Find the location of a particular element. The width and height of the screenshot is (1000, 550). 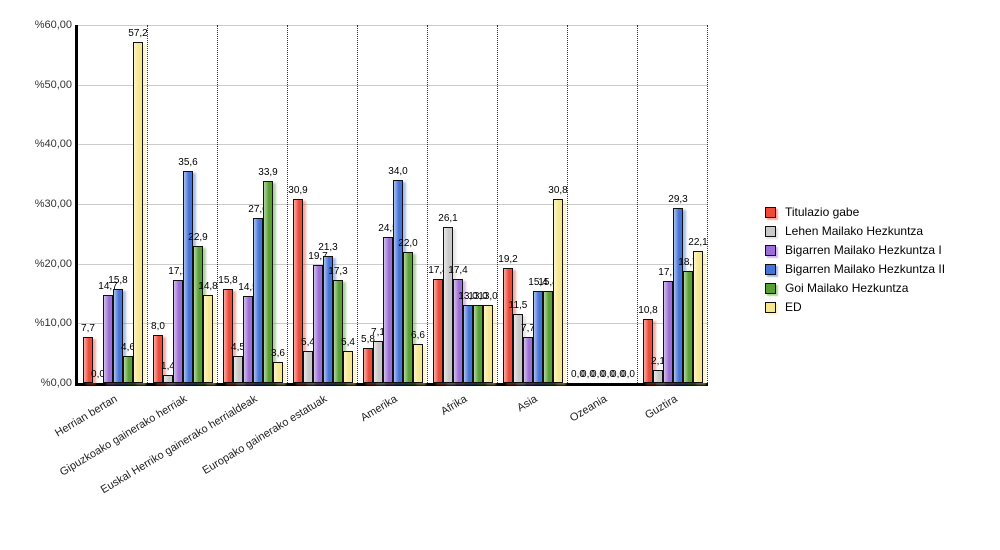

legend-item: ED is located at coordinates (855, 307).